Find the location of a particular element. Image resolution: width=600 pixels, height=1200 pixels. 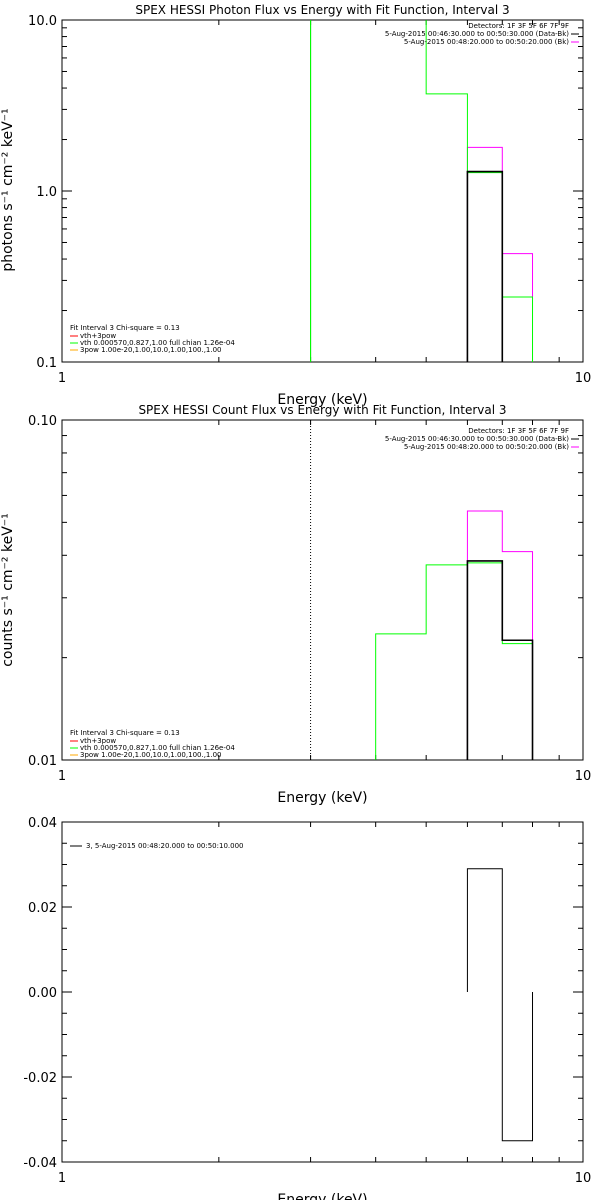

y-tick-label: 0.10 is located at coordinates (42, 421).